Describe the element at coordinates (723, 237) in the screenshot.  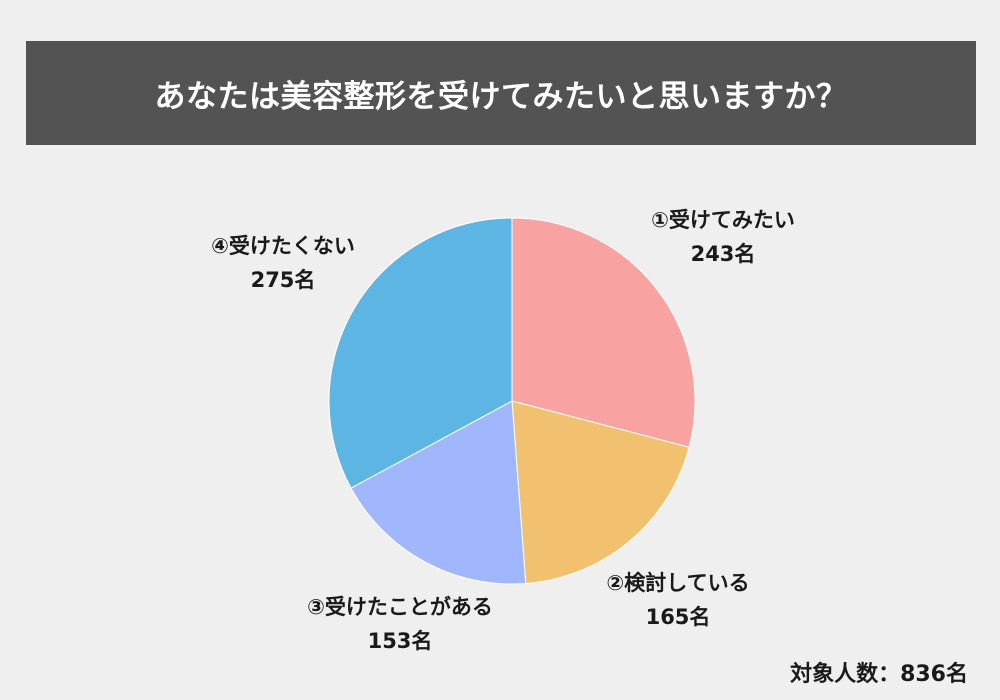
I see `slice-label-0: ①受けてみたい 243名` at that location.